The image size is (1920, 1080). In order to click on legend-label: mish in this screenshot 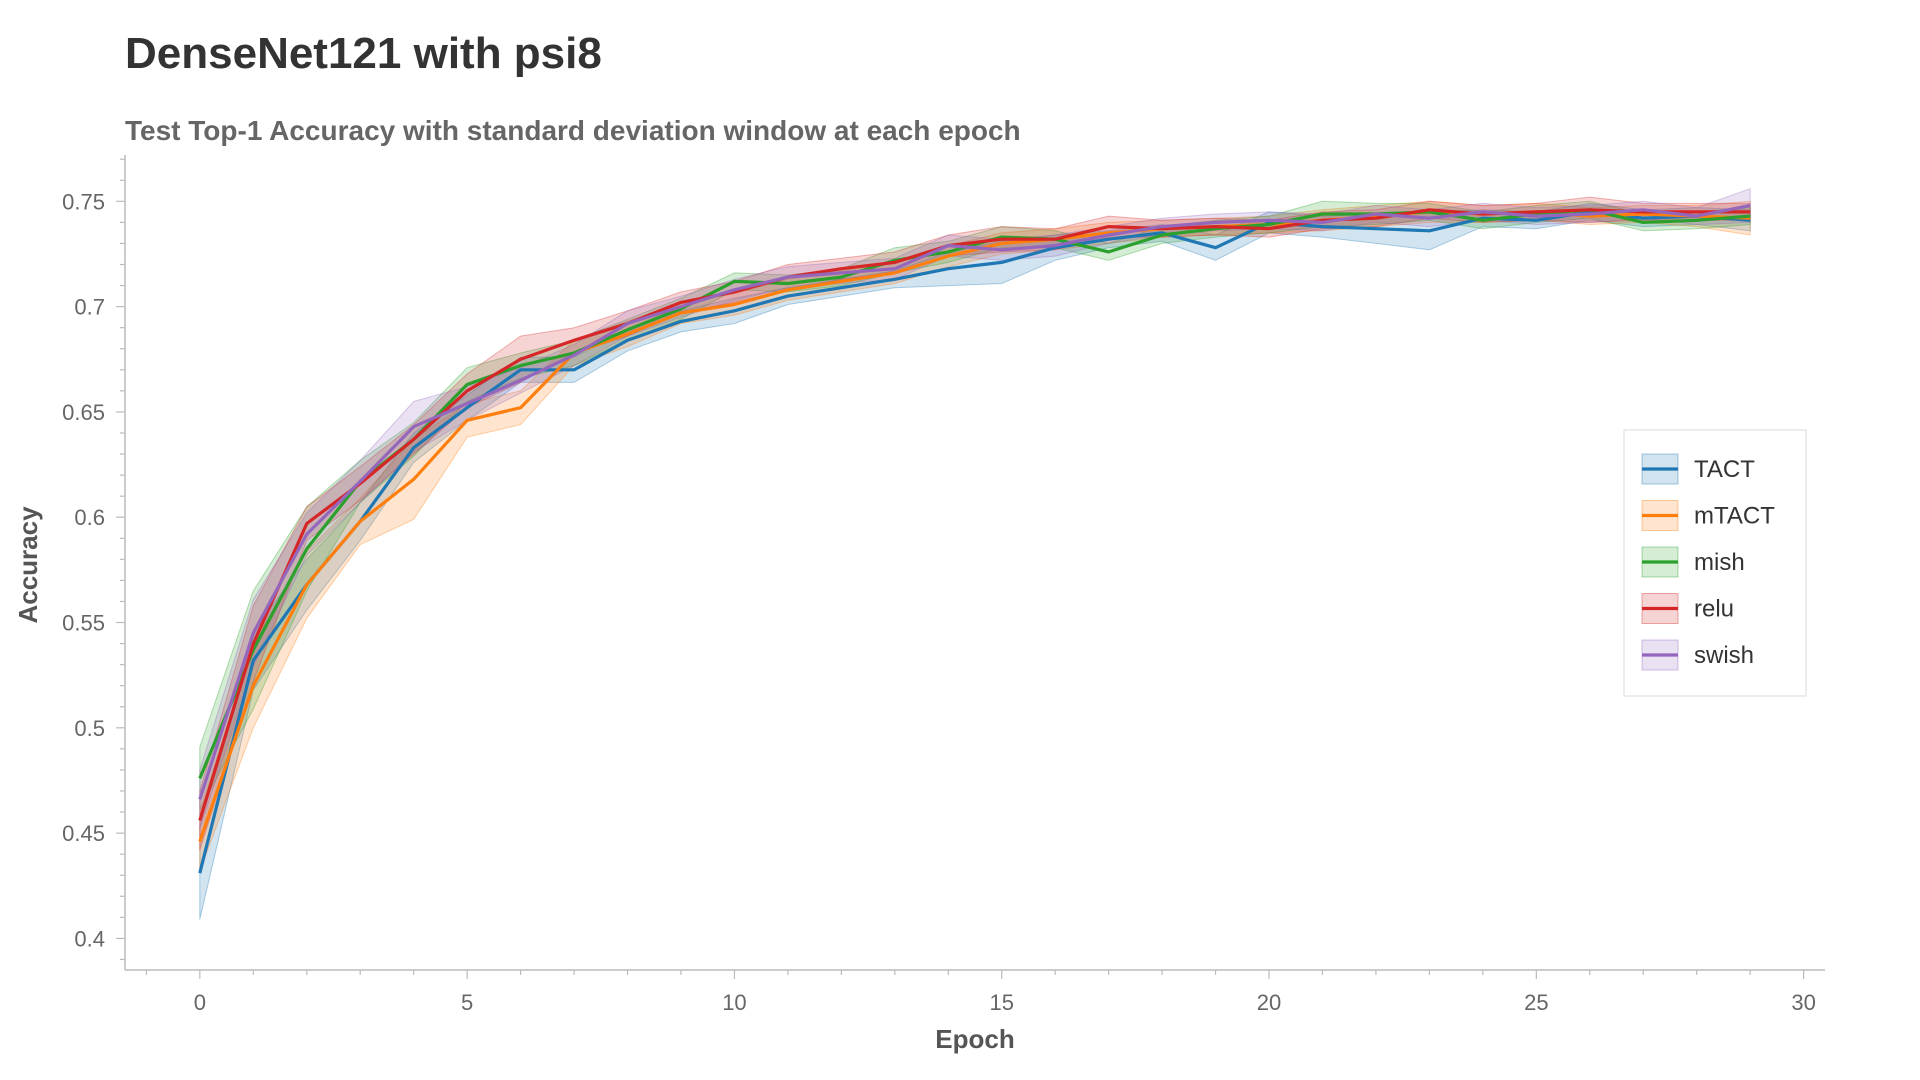, I will do `click(1719, 562)`.